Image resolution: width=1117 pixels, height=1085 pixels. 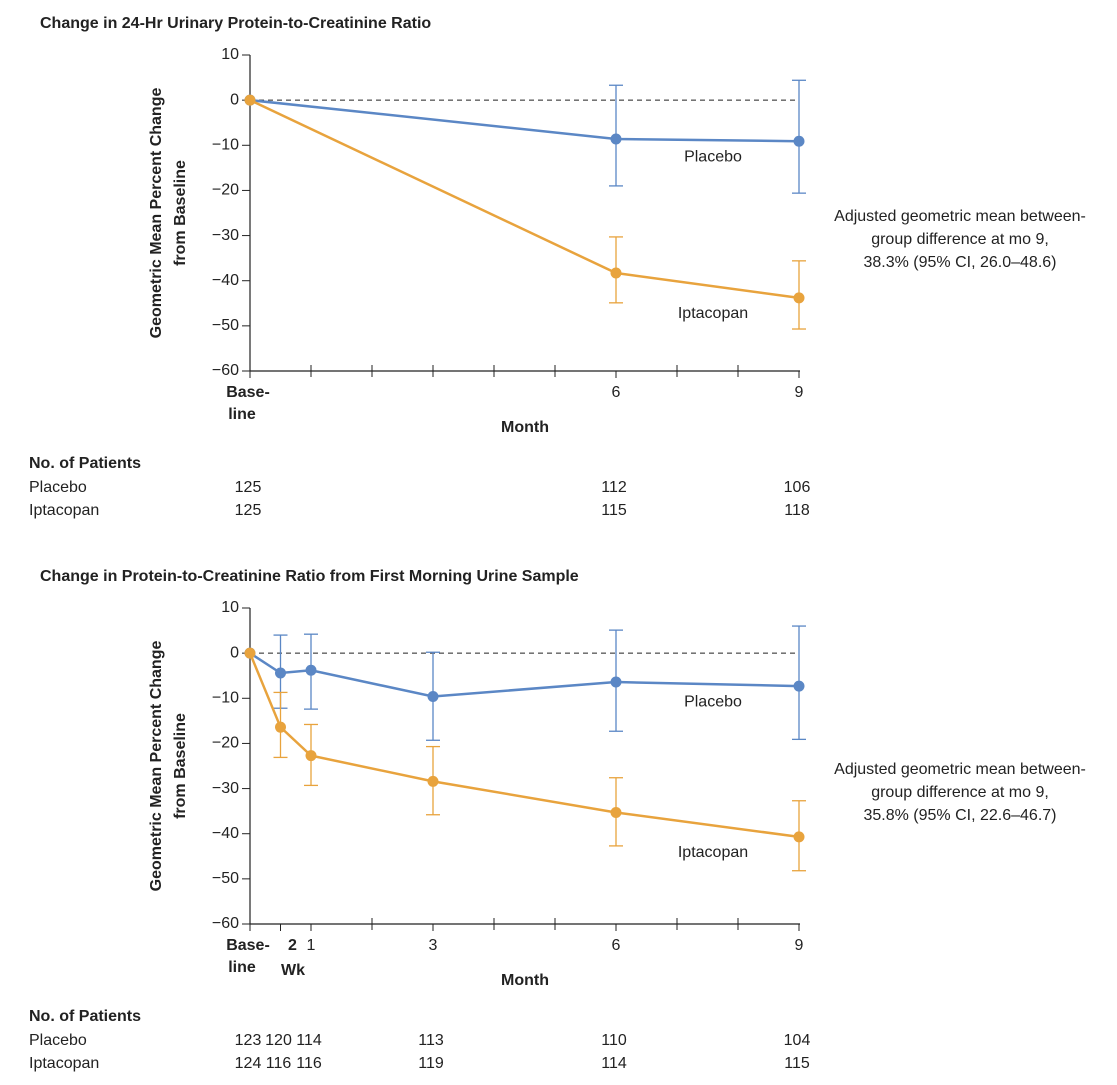 What do you see at coordinates (431, 1040) in the screenshot?
I see `at-risk-value: 113` at bounding box center [431, 1040].